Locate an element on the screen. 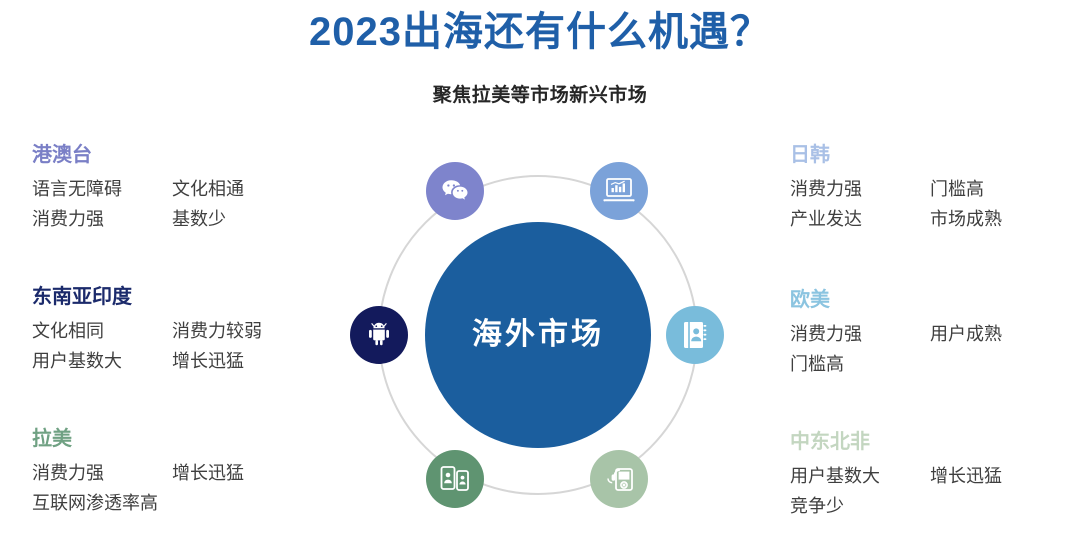 This screenshot has width=1080, height=547. region-attributes: 消费力强 用户成熟 门槛高 is located at coordinates (935, 349).